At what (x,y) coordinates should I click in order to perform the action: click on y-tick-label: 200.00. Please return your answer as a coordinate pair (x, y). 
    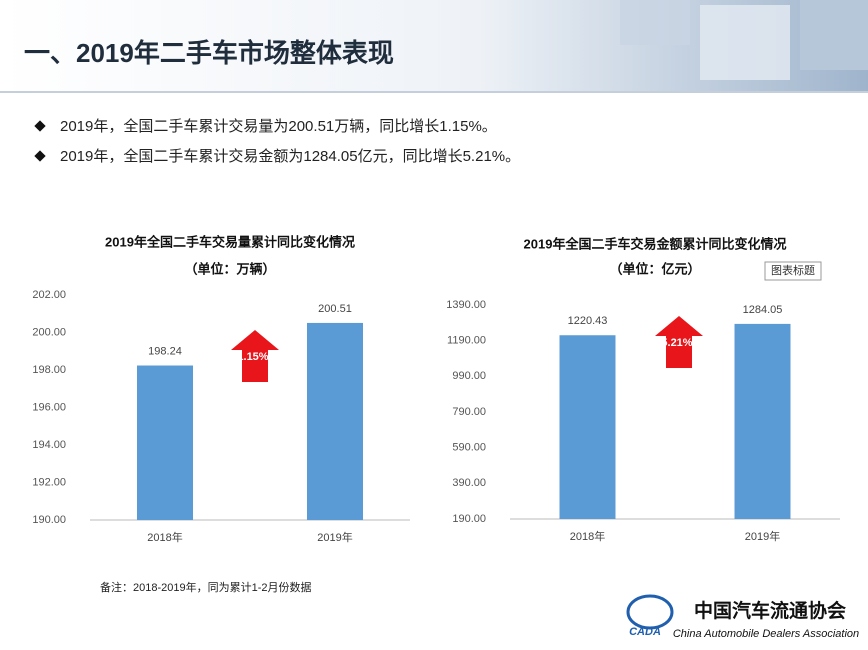
    Looking at the image, I should click on (49, 332).